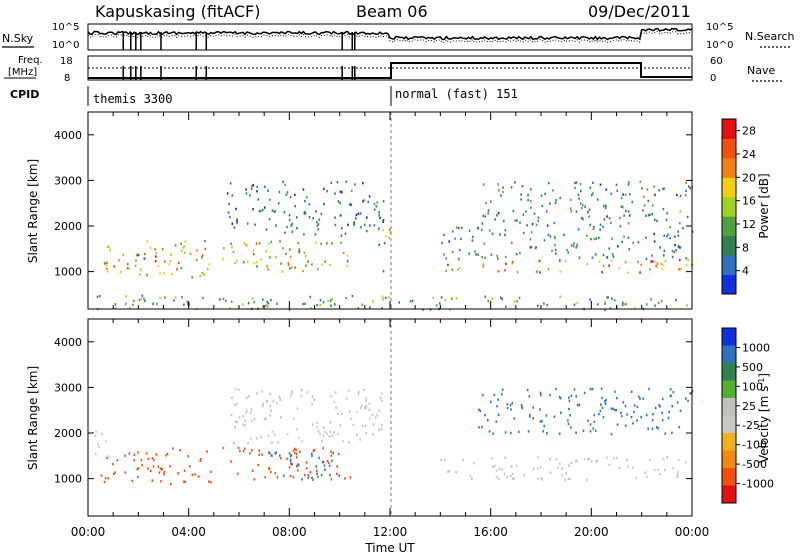 The image size is (800, 554). Describe the element at coordinates (761, 70) in the screenshot. I see `nave-label: Nave` at that location.